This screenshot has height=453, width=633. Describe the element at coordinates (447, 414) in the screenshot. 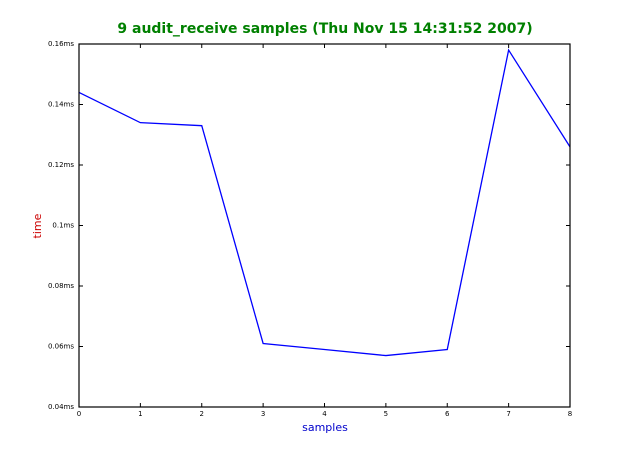

I see `x-tick-label: 6` at that location.